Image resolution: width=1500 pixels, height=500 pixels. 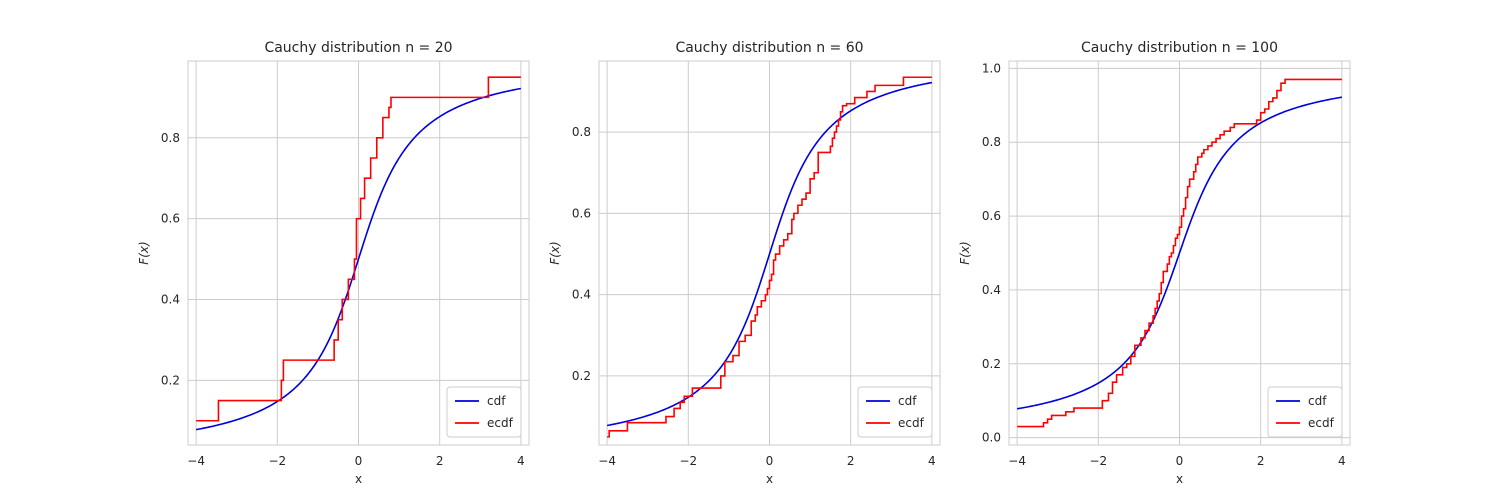 I want to click on chart-title: Cauchy distribution n = 20, so click(x=358, y=48).